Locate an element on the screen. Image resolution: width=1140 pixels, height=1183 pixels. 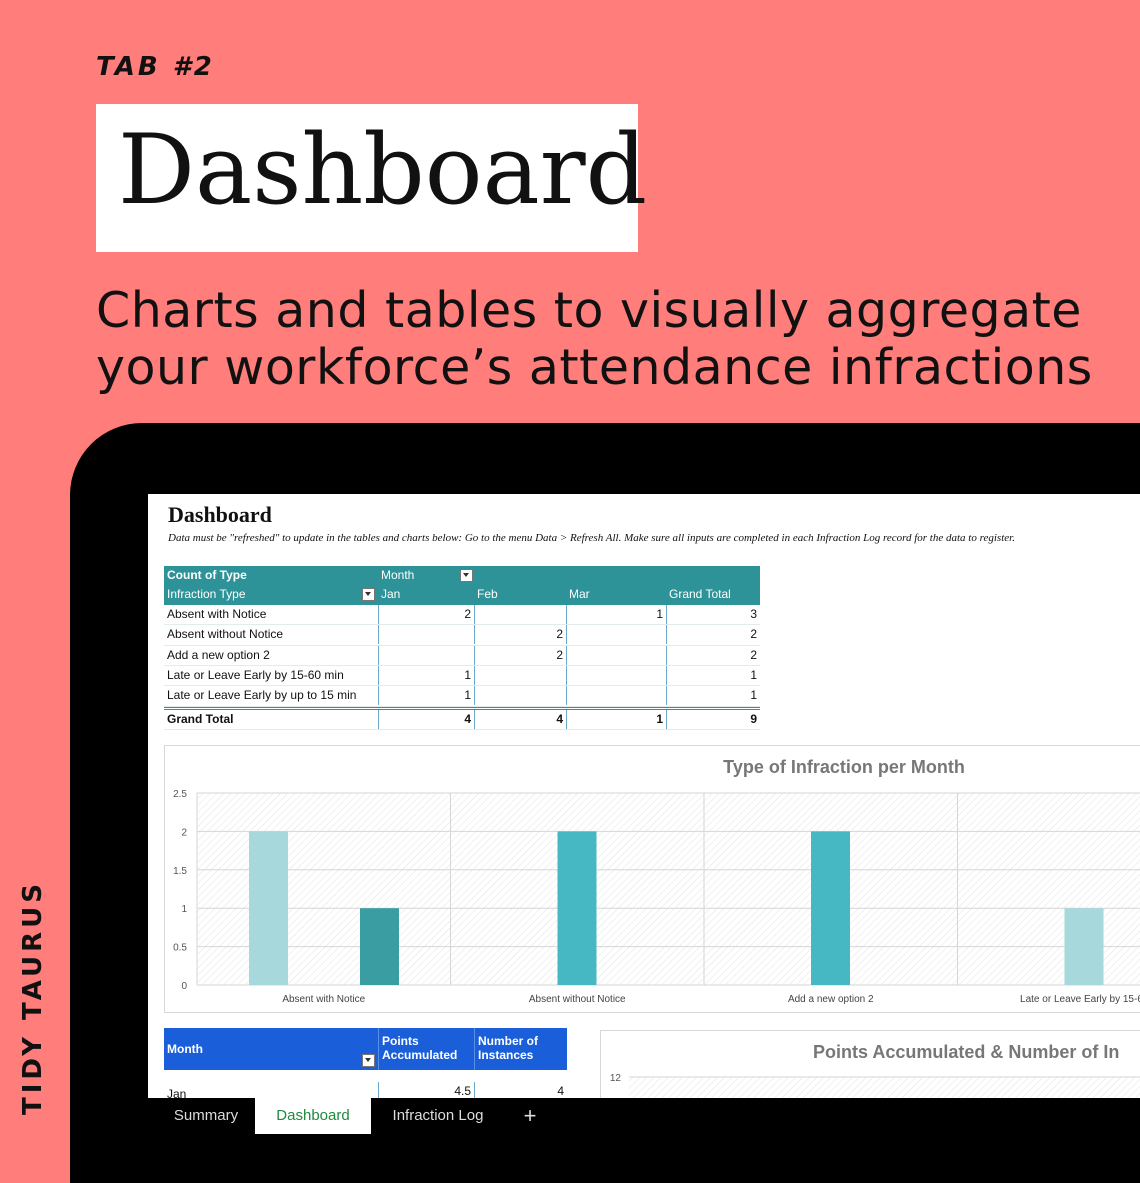
pivot-row-label: Add a new option 2 is located at coordinates (218, 654).